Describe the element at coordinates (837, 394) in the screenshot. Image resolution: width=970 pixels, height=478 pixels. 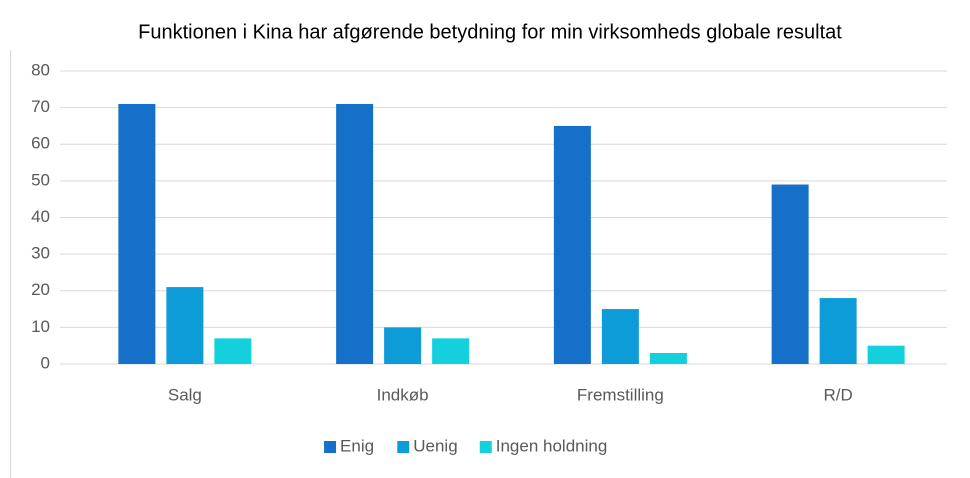
I see `x-tick-label: R/D` at that location.